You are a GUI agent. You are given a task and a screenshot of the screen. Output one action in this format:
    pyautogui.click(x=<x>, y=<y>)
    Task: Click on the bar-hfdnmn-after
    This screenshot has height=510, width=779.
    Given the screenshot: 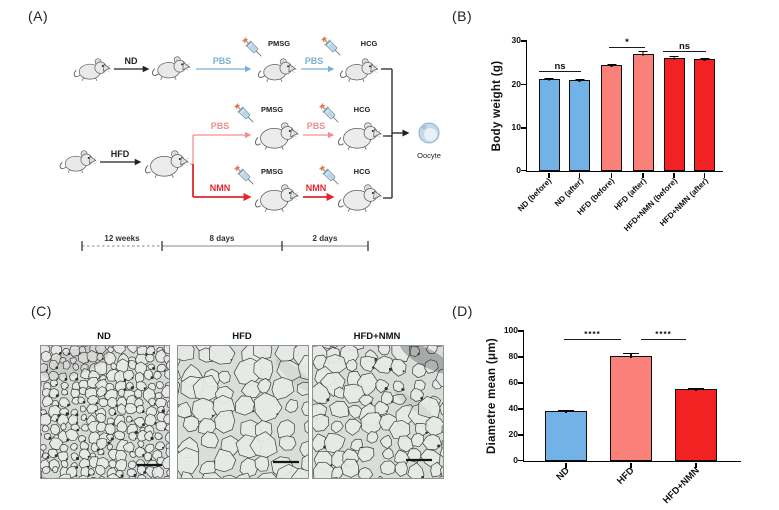 What is the action you would take?
    pyautogui.click(x=704, y=114)
    